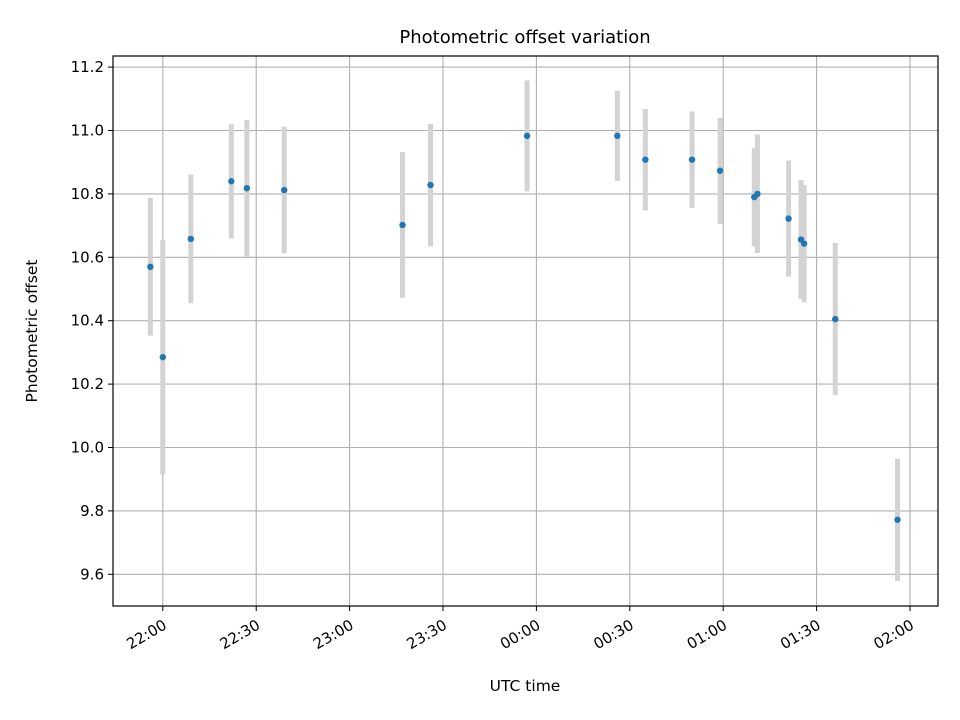  Describe the element at coordinates (525, 686) in the screenshot. I see `x-axis-label: UTC time` at that location.